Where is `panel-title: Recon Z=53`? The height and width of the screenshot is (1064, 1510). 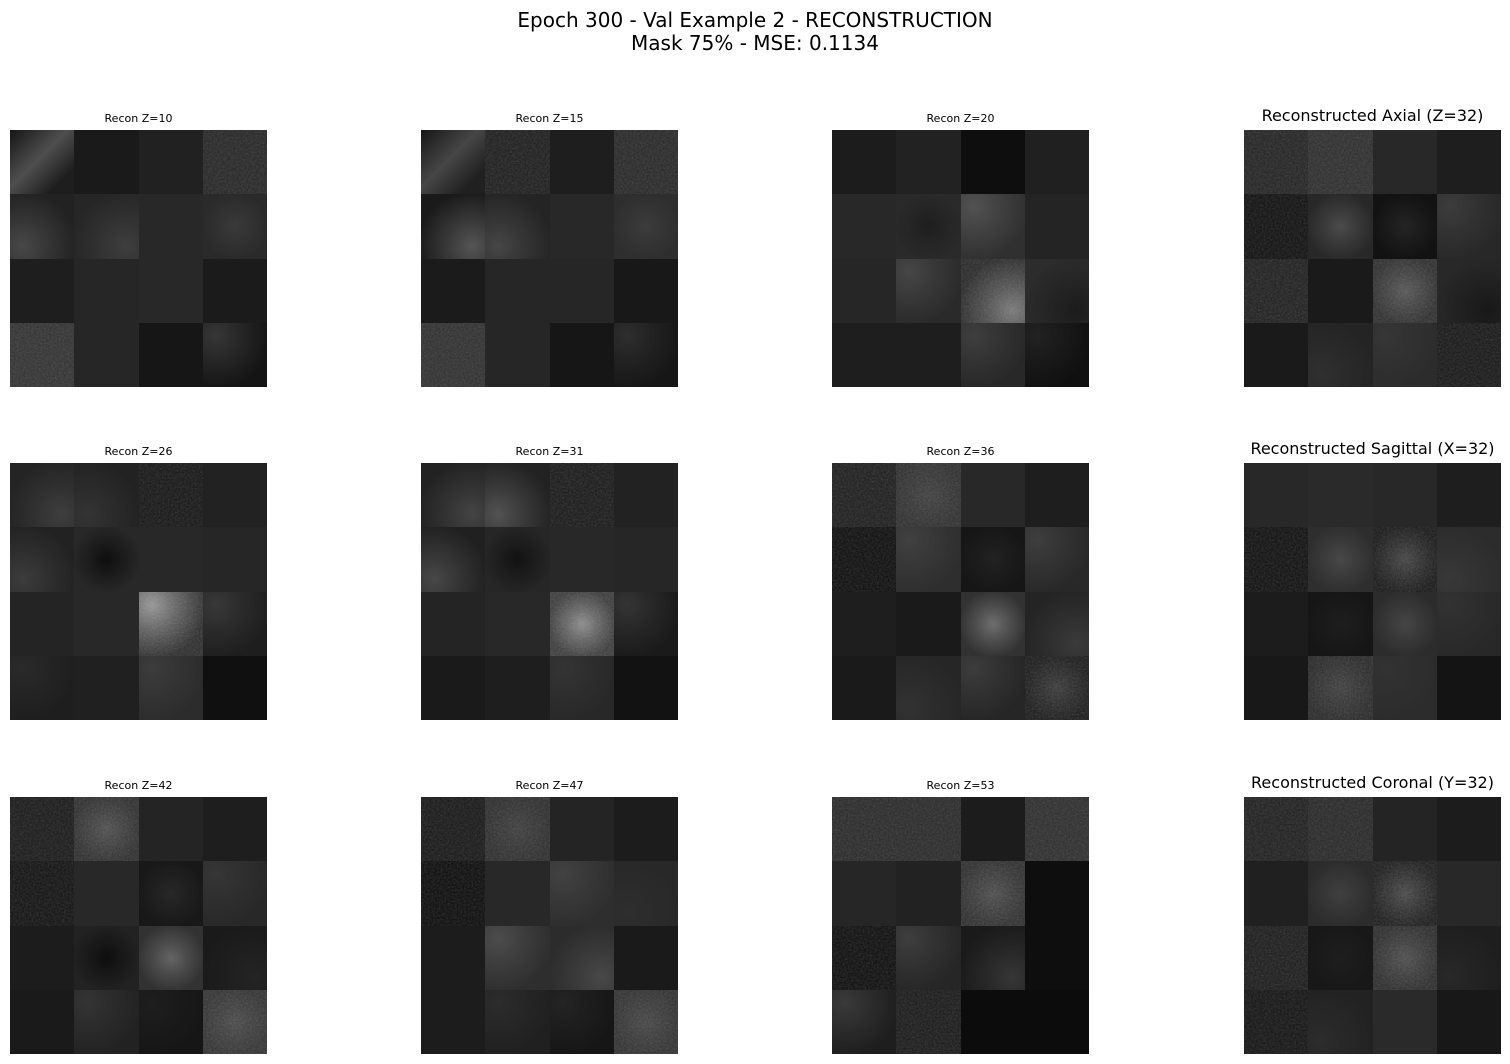
panel-title: Recon Z=53 is located at coordinates (960, 785).